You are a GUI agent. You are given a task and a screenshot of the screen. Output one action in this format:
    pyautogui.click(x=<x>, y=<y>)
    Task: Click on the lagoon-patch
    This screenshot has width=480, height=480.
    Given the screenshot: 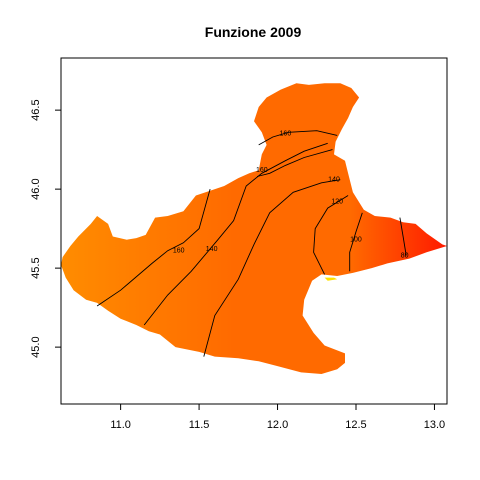 What is the action you would take?
    pyautogui.click(x=331, y=279)
    